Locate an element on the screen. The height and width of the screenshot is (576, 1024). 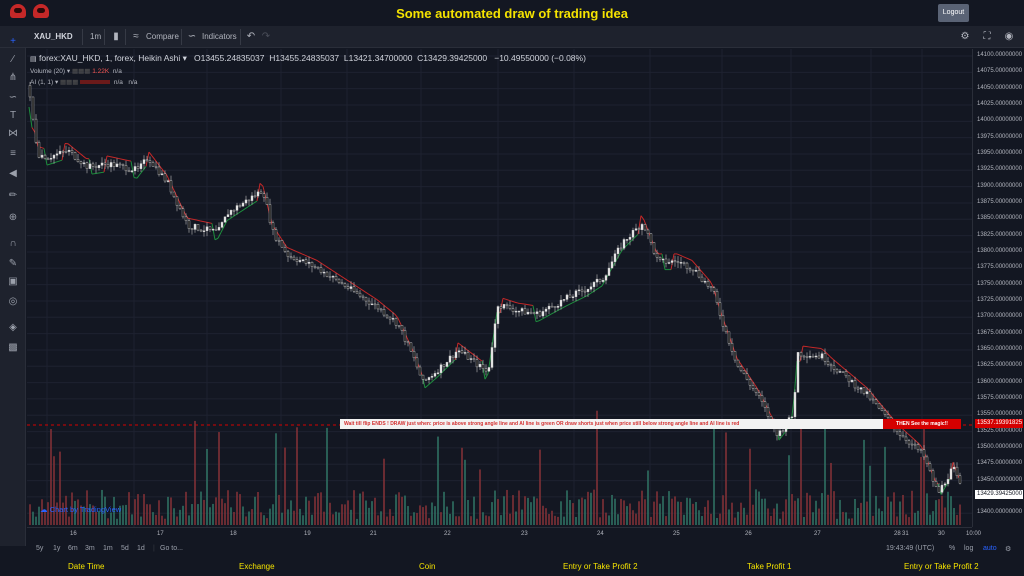
time-axis: 16 17 18 19 21 22 23 24 25 26 27 28 30 31 10:00 is located at coordinates (504, 534).